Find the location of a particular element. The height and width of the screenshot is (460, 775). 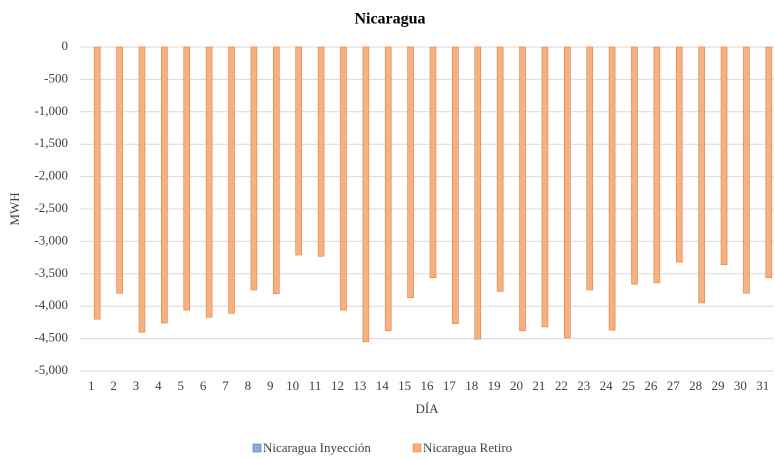

x-tick-label: 30 is located at coordinates (740, 385).